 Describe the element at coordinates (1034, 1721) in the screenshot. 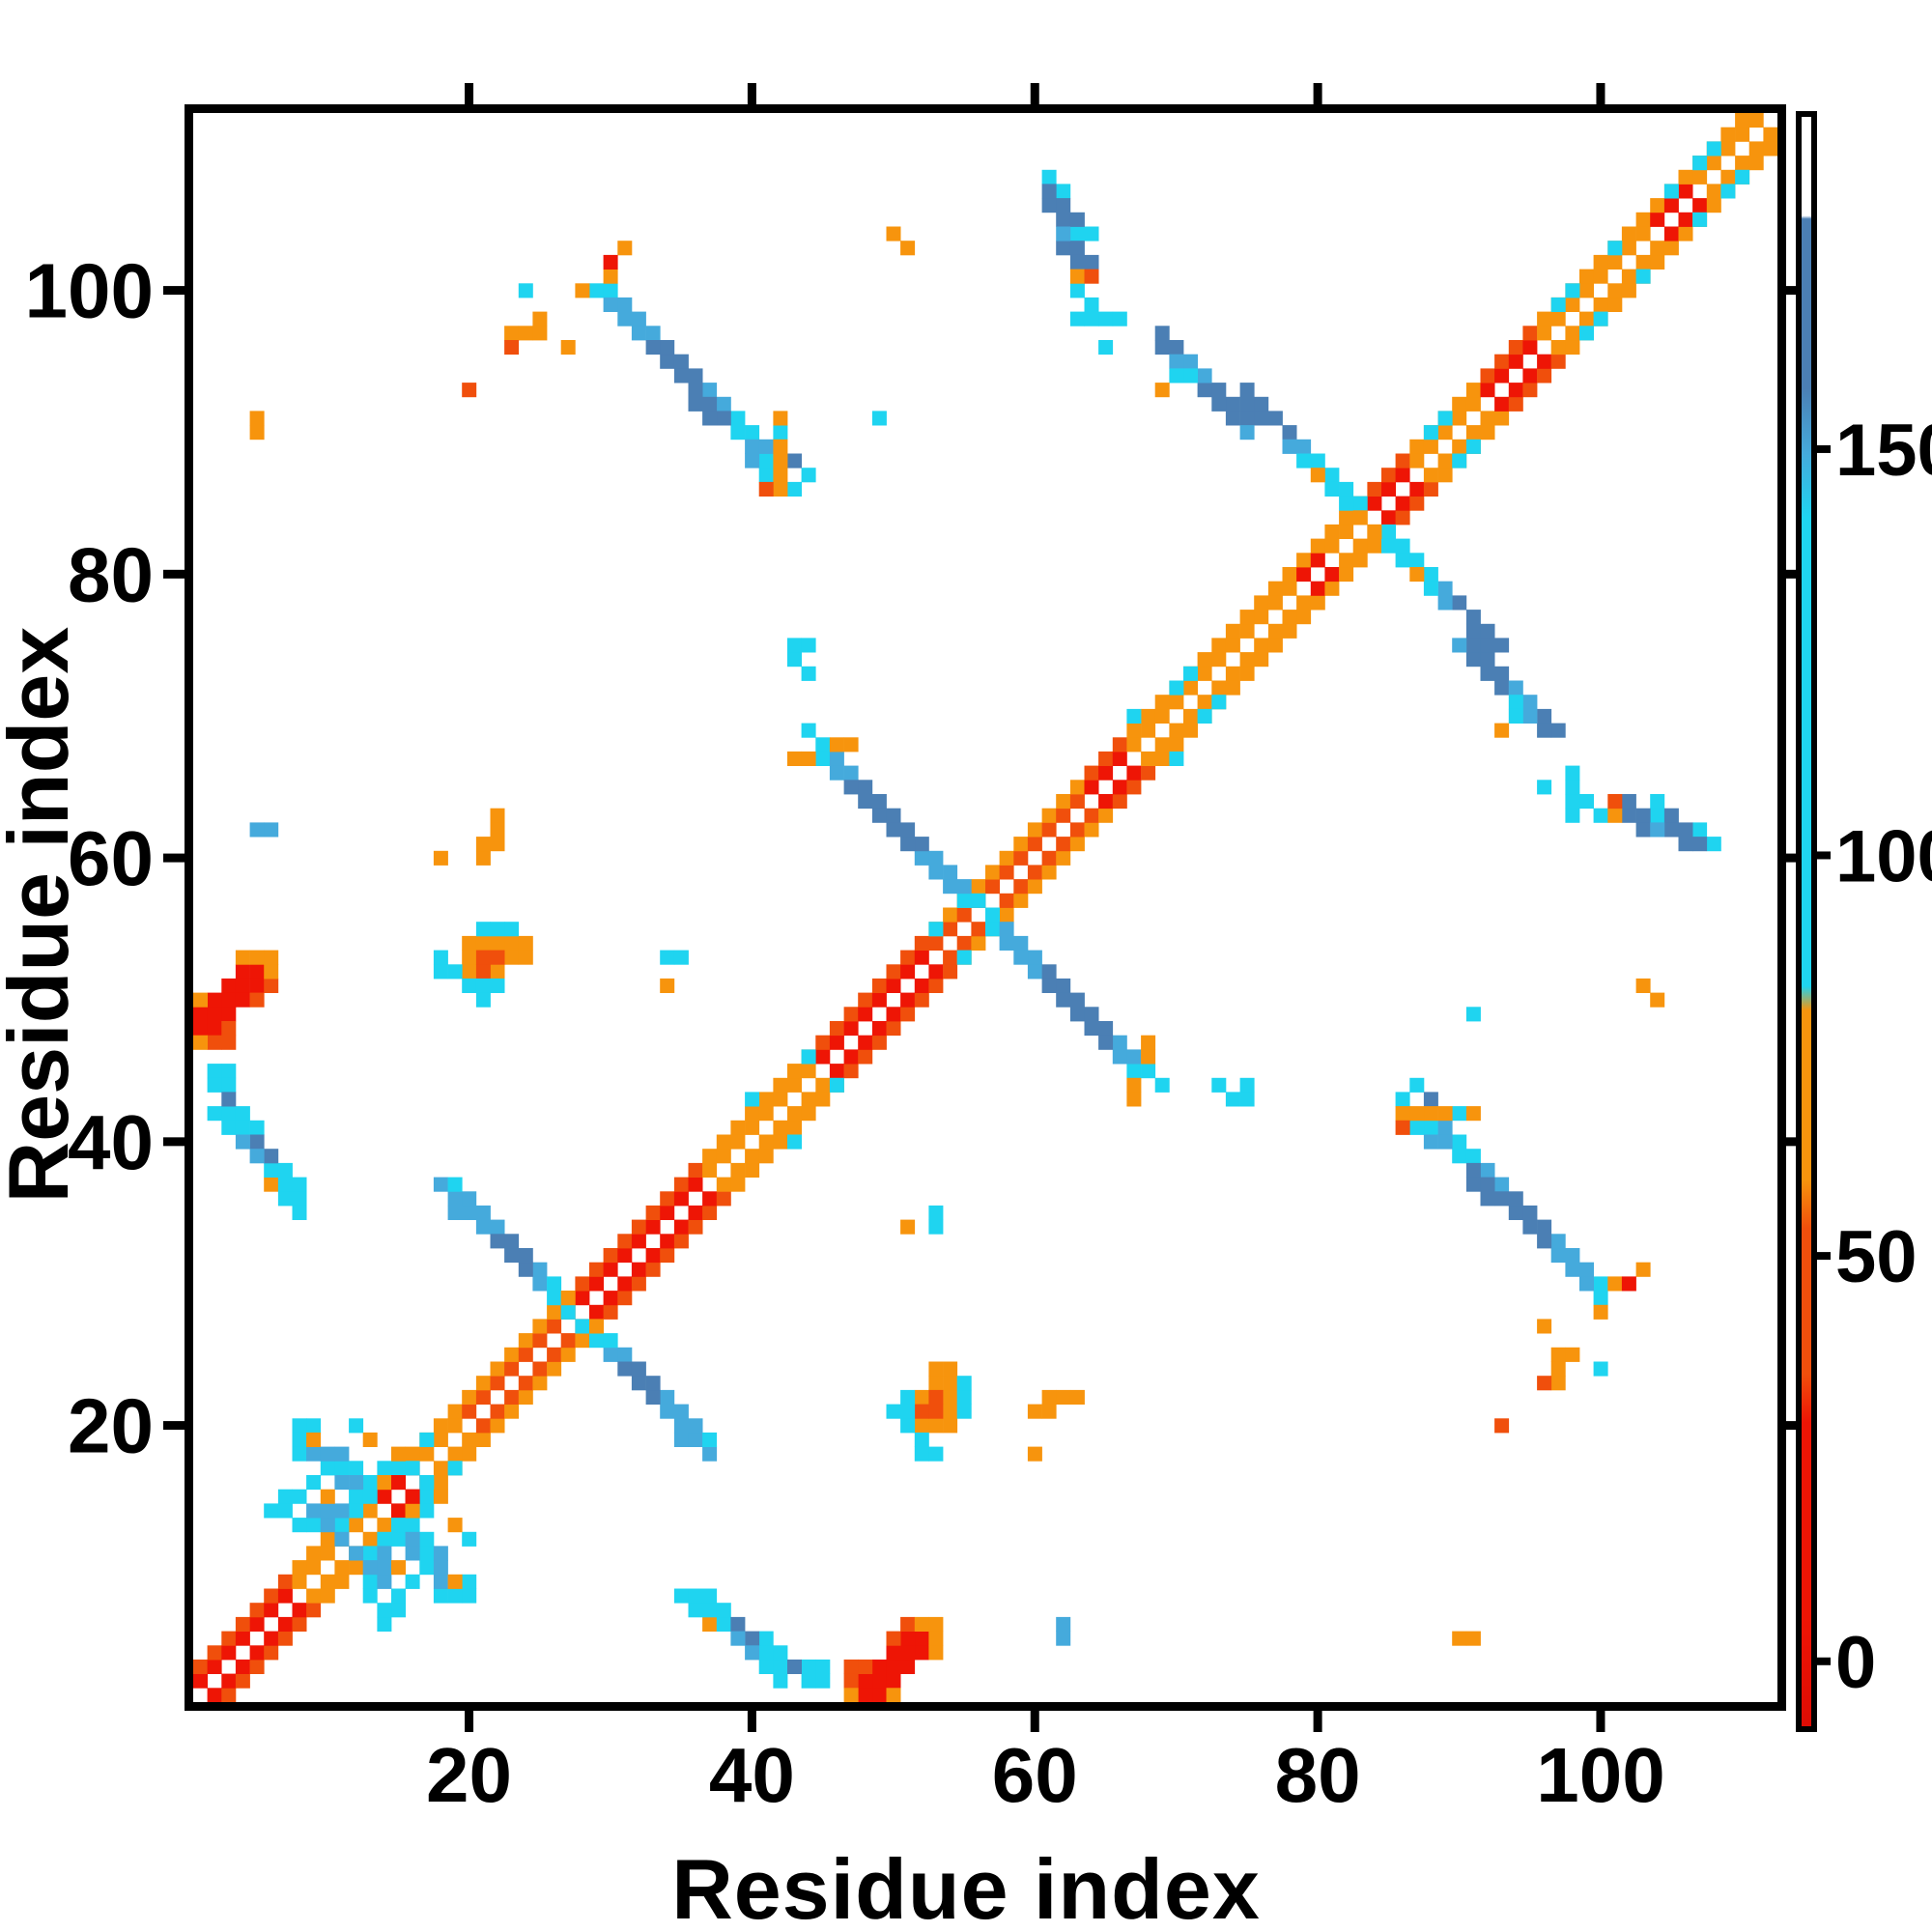

I see `x-tick-mark` at that location.